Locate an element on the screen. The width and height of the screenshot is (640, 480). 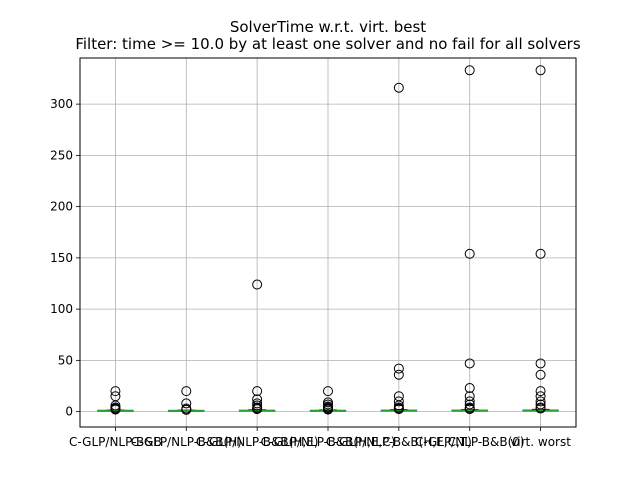
x-tick-label: C-GLP/NLP-B&B(H,E,C) is located at coordinates (328, 442).